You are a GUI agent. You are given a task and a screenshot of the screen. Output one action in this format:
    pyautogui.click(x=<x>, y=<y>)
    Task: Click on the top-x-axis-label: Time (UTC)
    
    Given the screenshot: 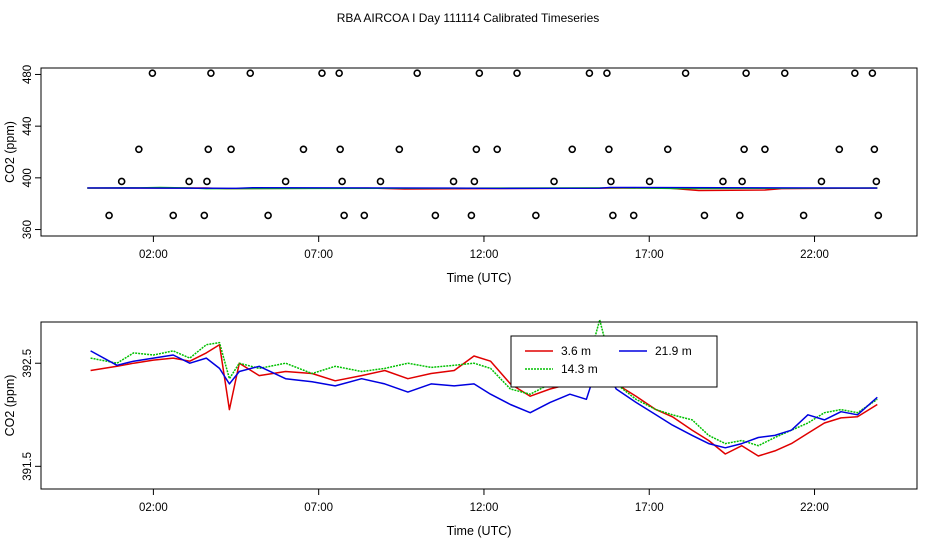 What is the action you would take?
    pyautogui.click(x=479, y=278)
    